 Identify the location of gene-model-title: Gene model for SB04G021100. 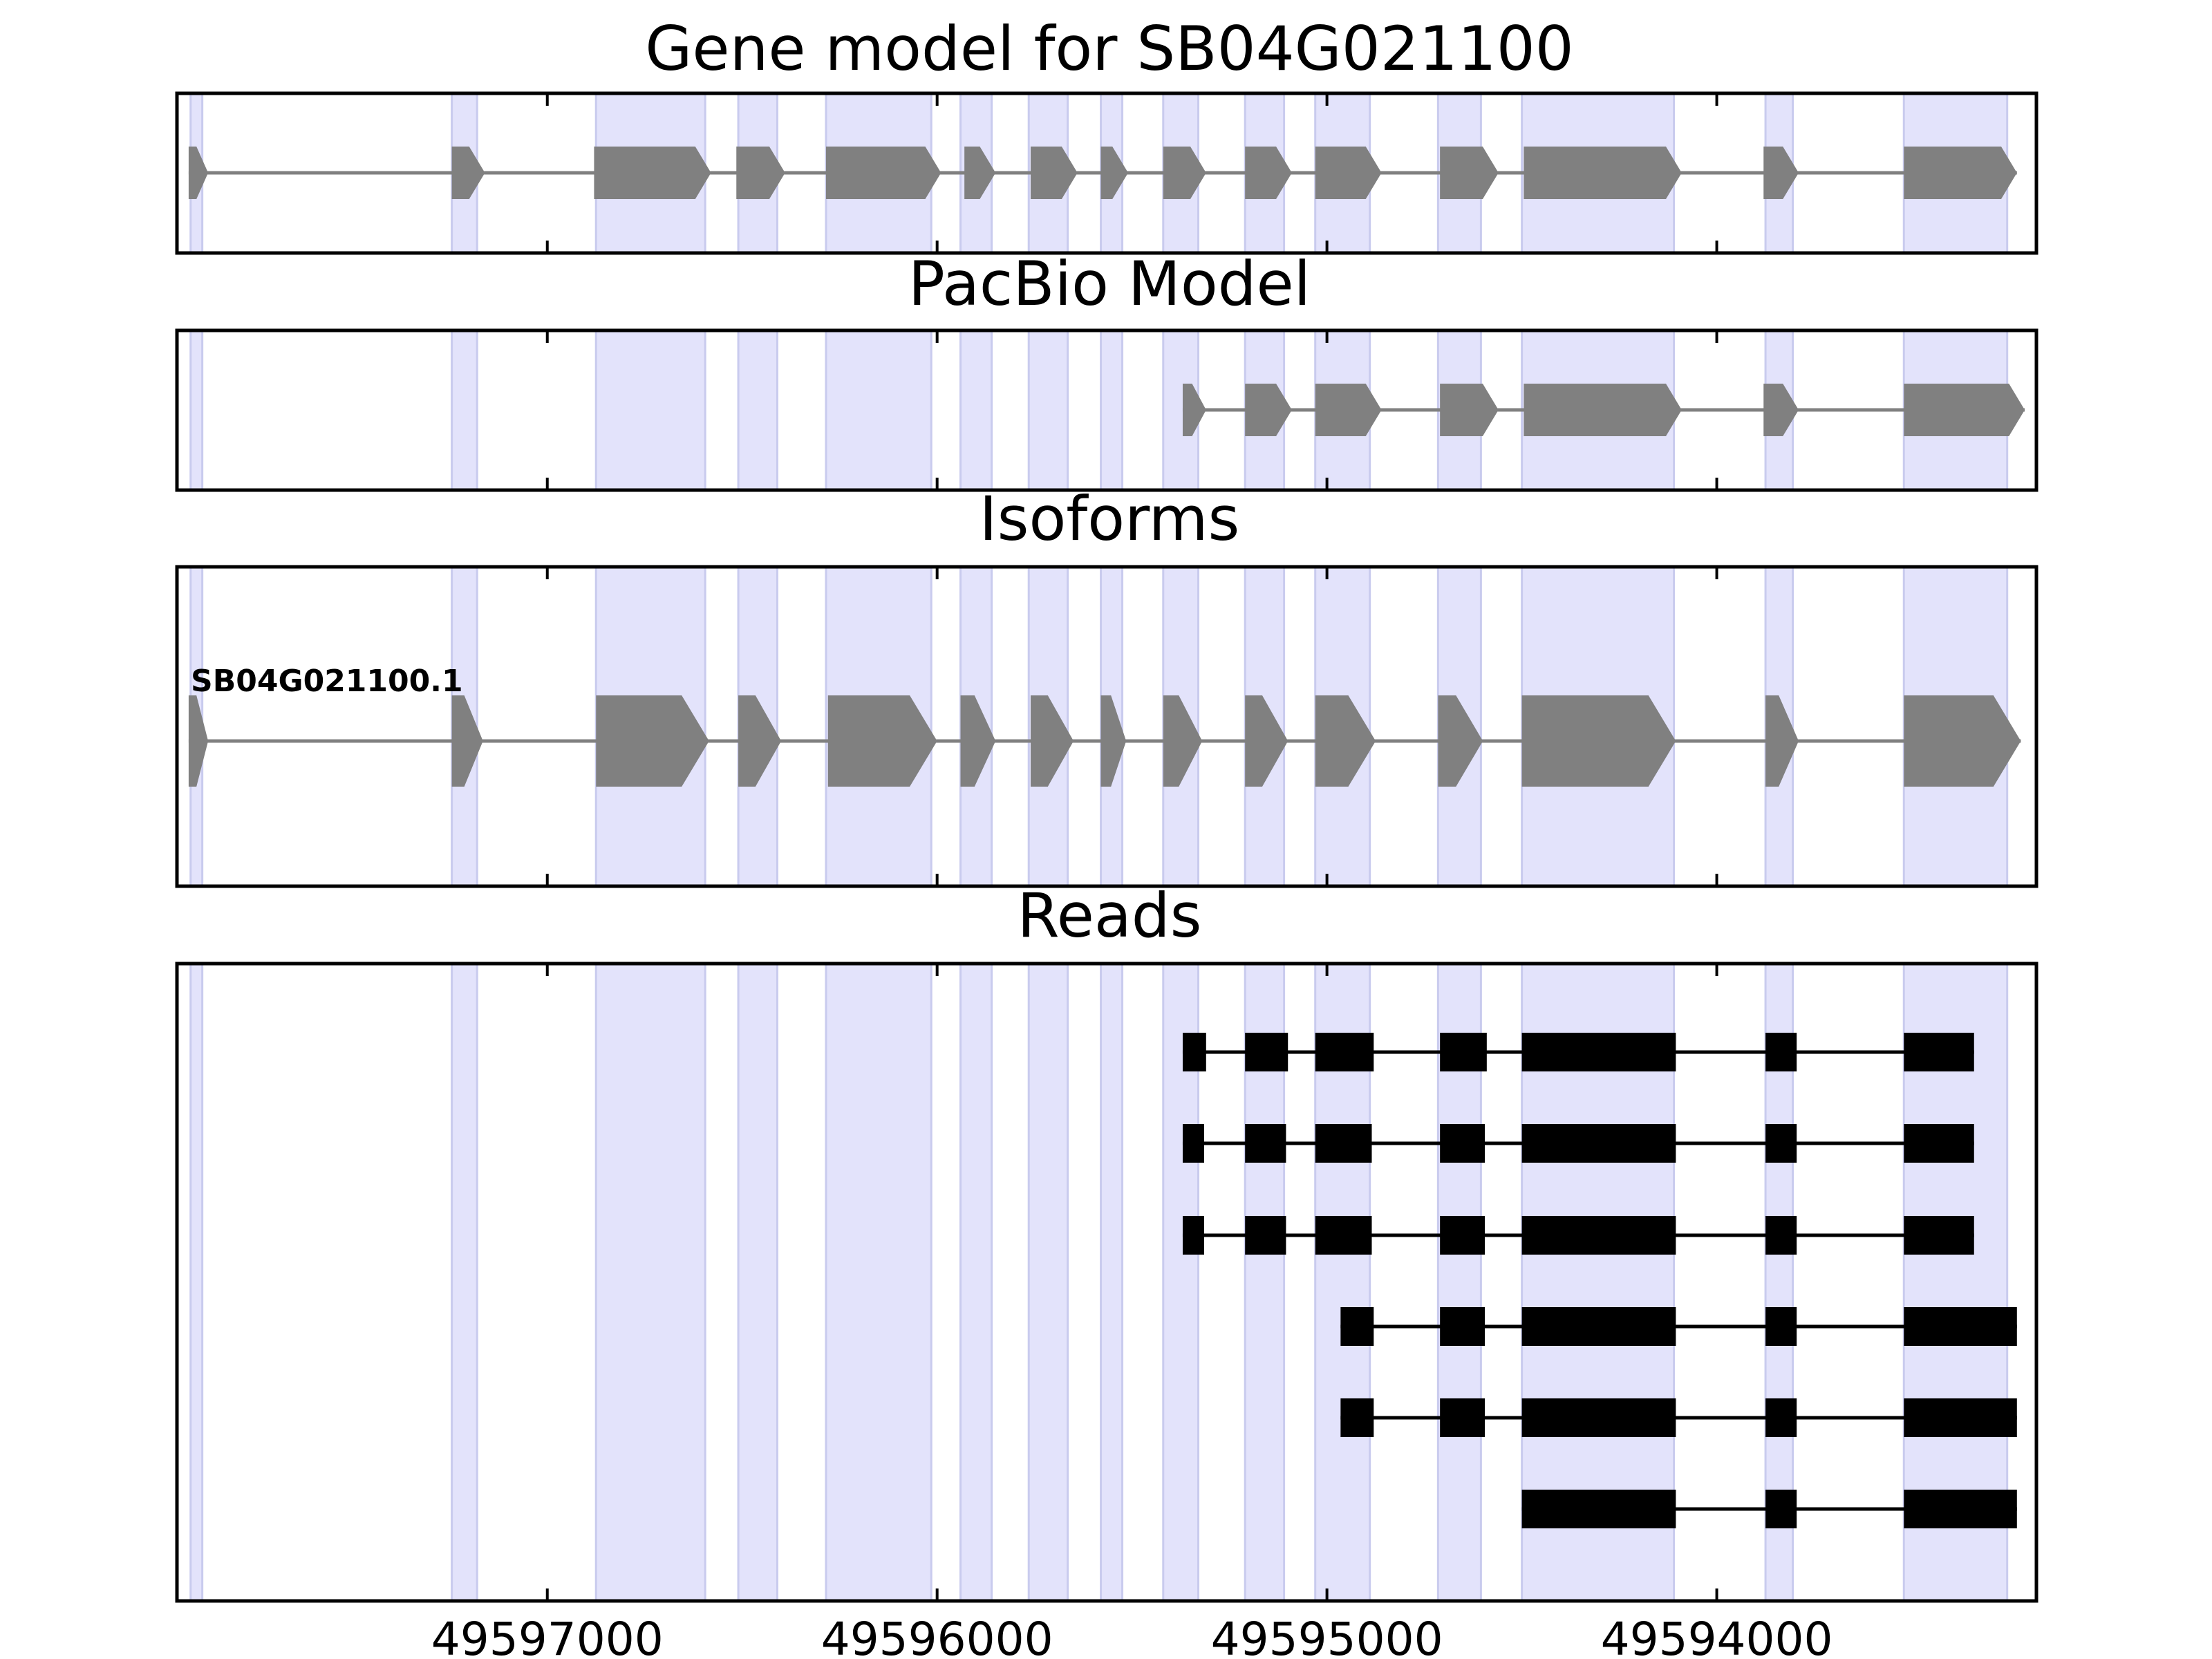
(1110, 49).